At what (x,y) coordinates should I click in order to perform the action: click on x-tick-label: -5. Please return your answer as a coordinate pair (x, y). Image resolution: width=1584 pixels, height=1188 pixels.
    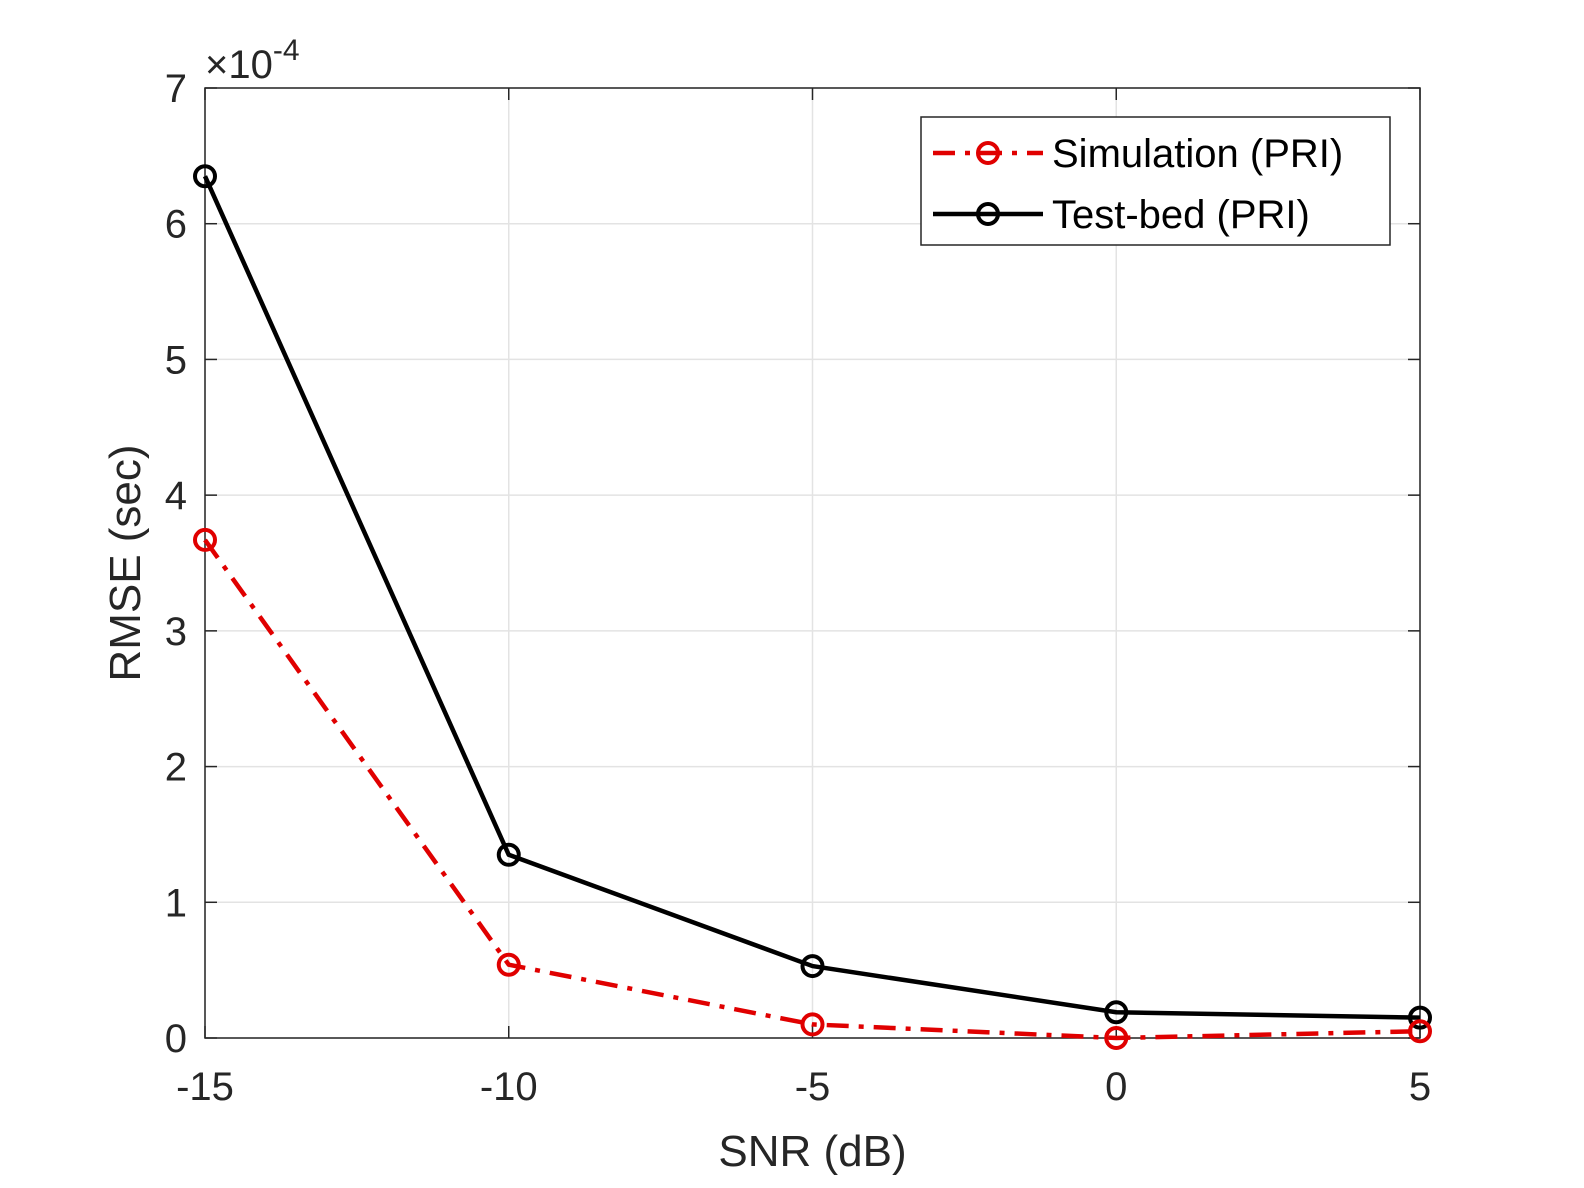
    Looking at the image, I should click on (813, 1087).